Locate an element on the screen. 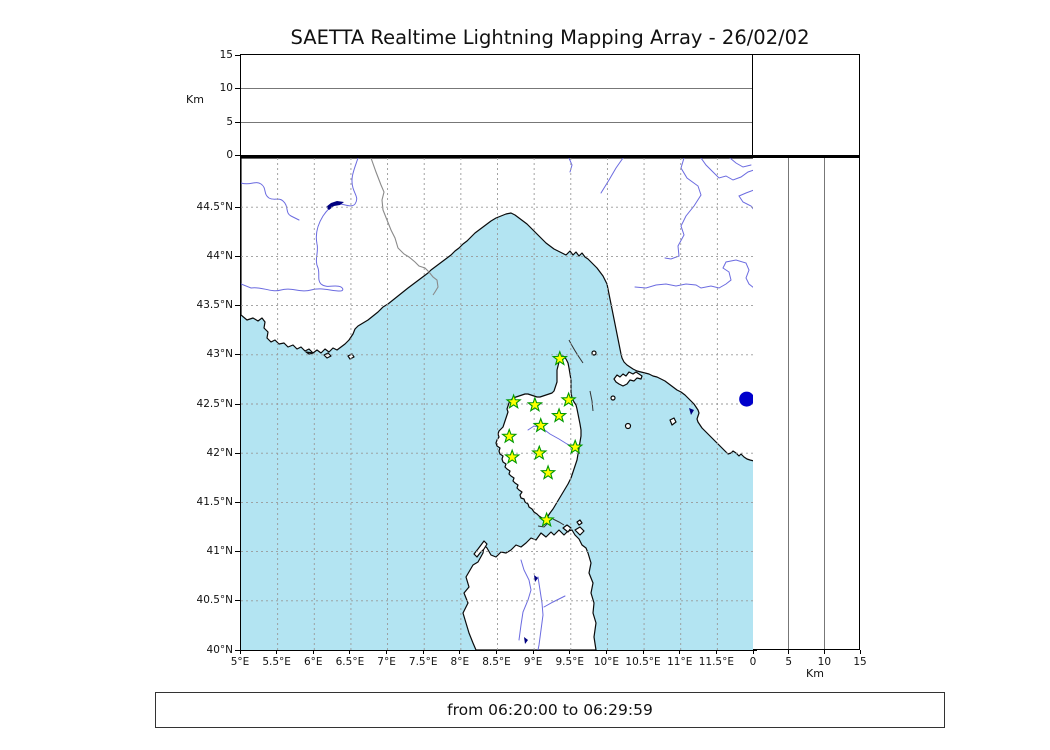 The height and width of the screenshot is (750, 1050). altitude-tick-label: 0 is located at coordinates (229, 155).